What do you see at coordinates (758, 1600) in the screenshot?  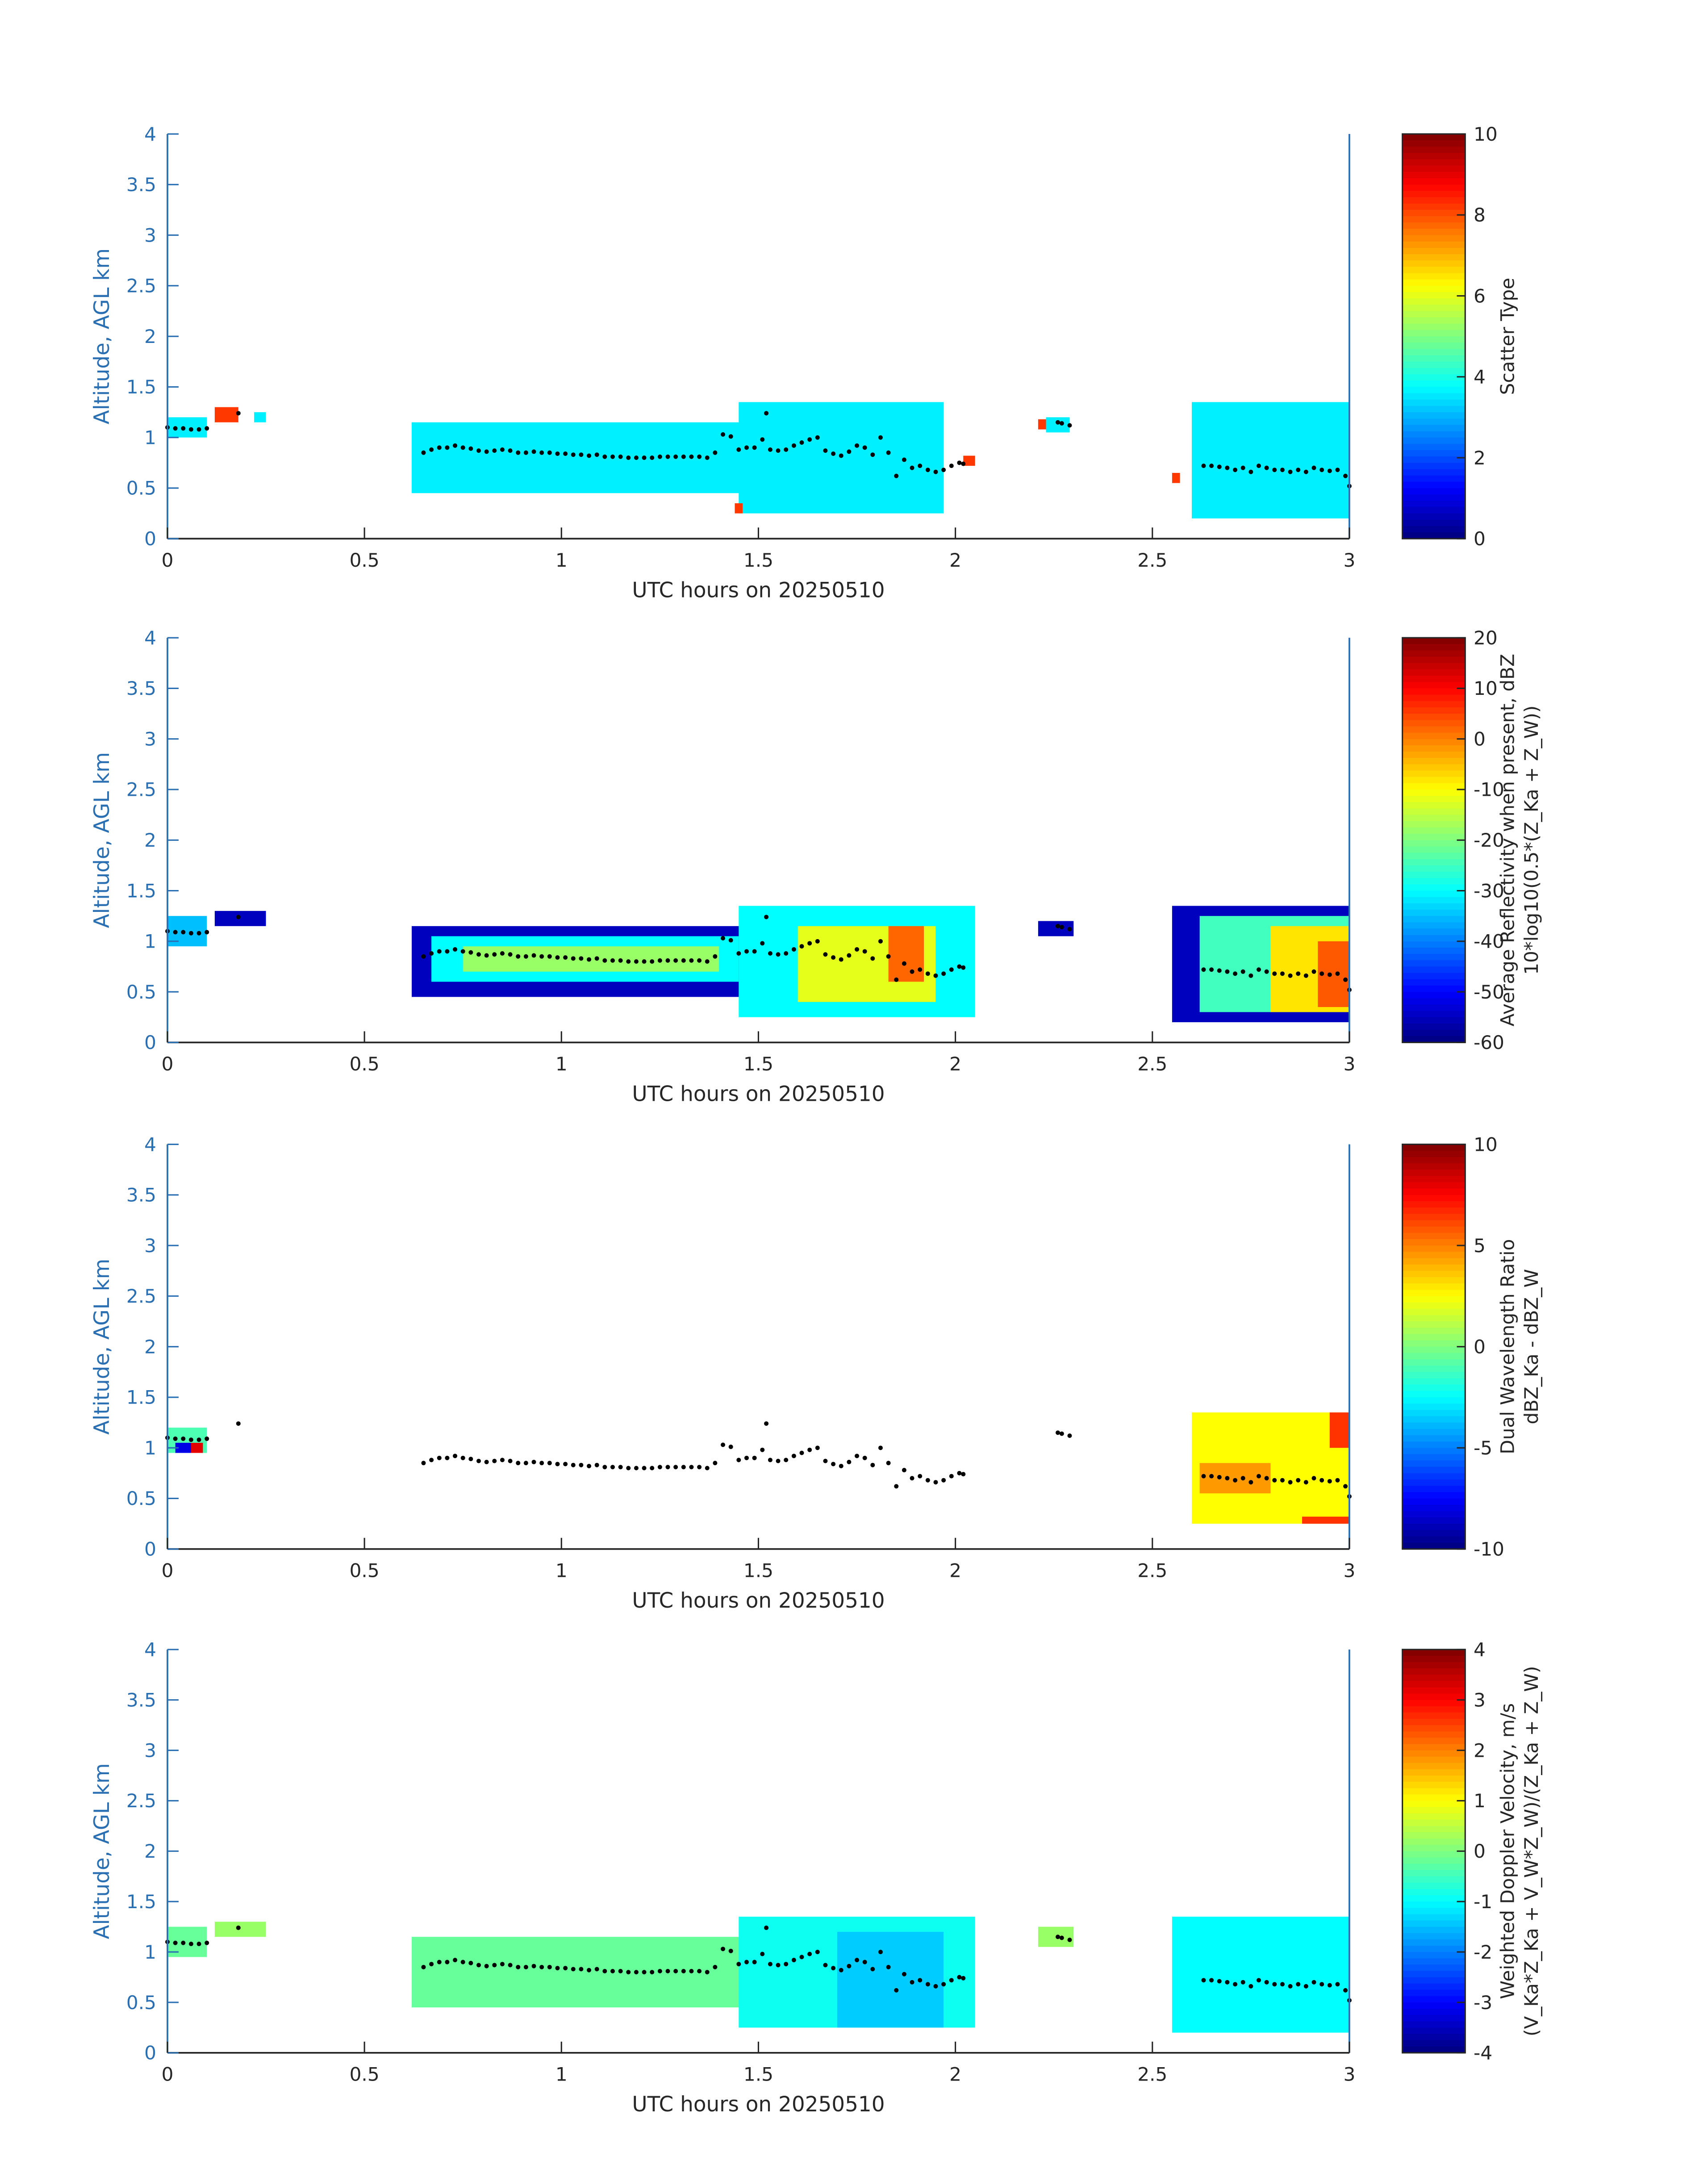 I see `x-axis-label: UTC hours on 20250510` at bounding box center [758, 1600].